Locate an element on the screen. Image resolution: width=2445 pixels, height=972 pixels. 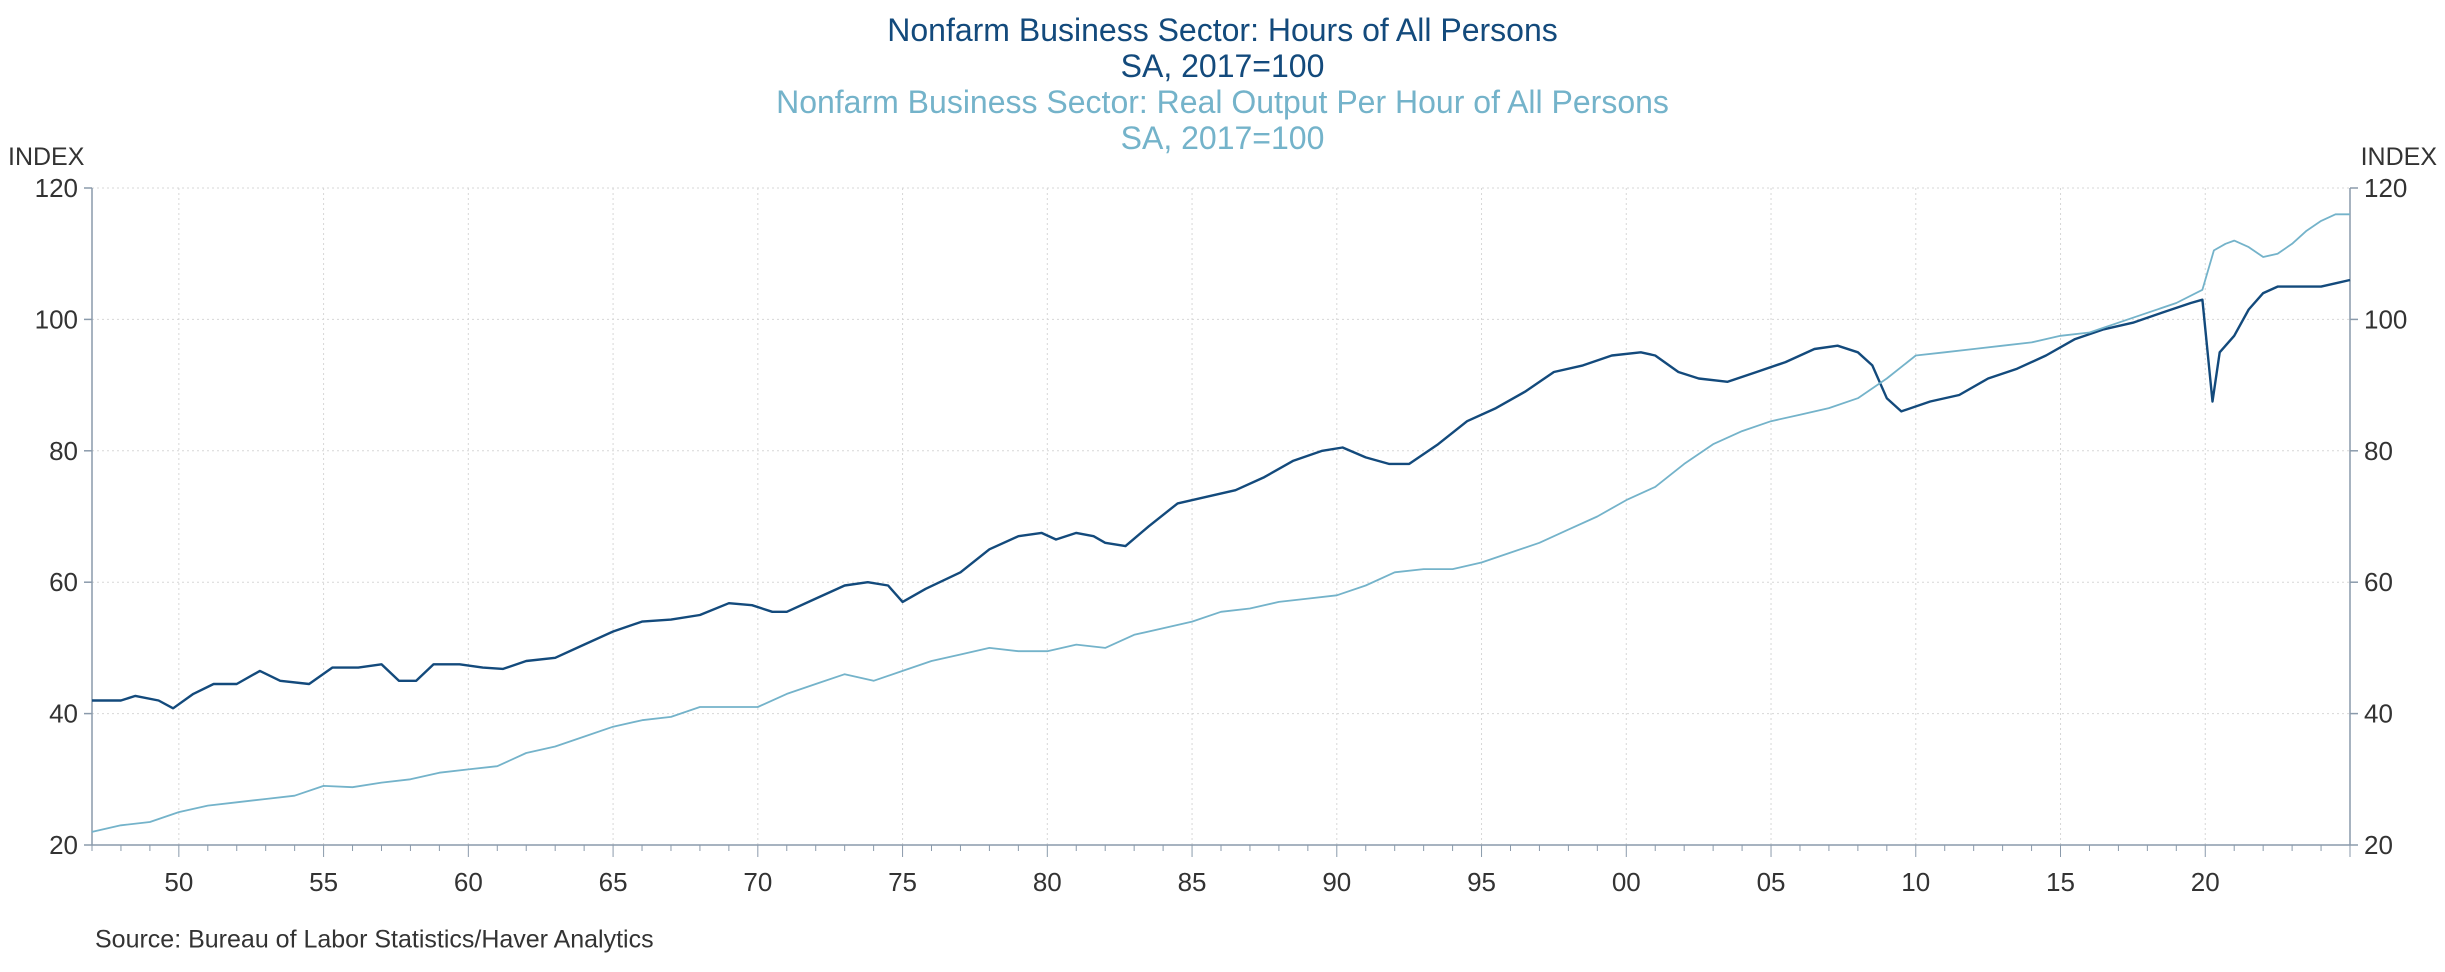
x-tick-label: 80 is located at coordinates (1047, 882).